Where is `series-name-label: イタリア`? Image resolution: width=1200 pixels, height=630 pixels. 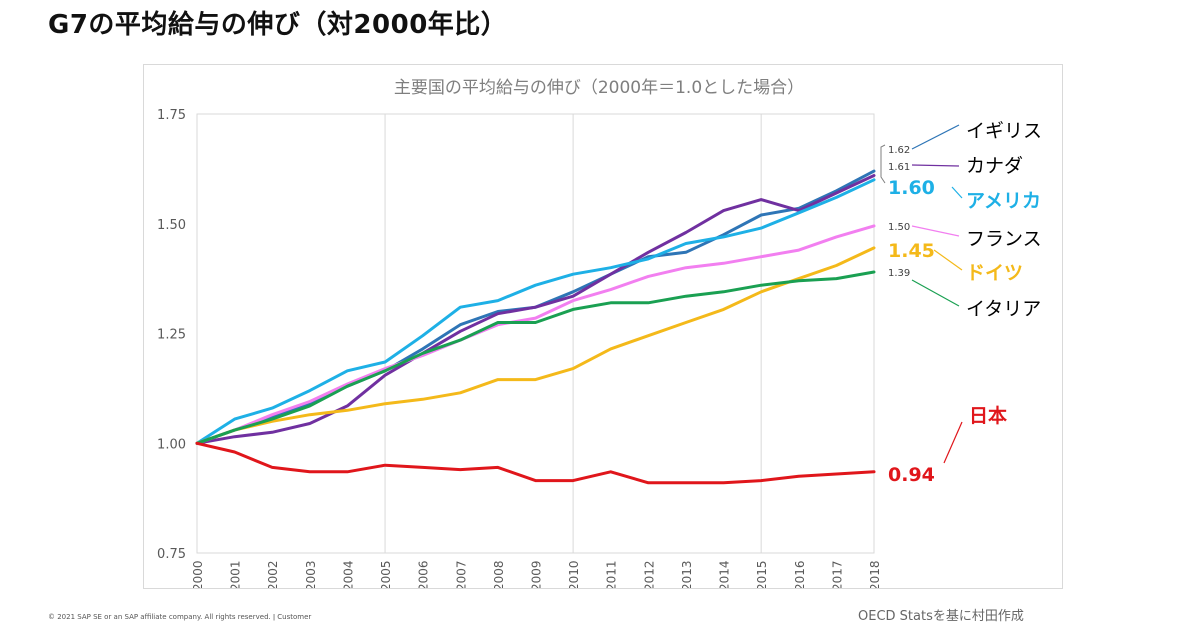
series-name-label: イタリア is located at coordinates (1003, 309).